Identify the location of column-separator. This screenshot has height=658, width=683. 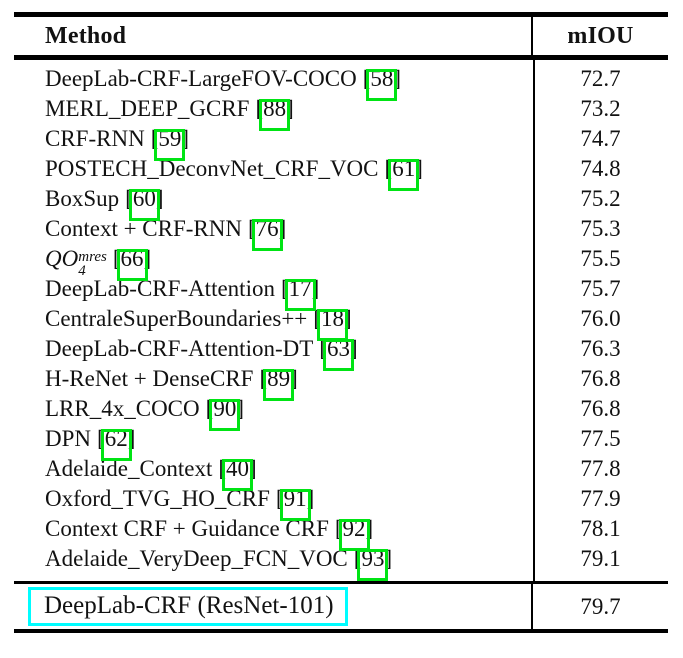
(534, 320).